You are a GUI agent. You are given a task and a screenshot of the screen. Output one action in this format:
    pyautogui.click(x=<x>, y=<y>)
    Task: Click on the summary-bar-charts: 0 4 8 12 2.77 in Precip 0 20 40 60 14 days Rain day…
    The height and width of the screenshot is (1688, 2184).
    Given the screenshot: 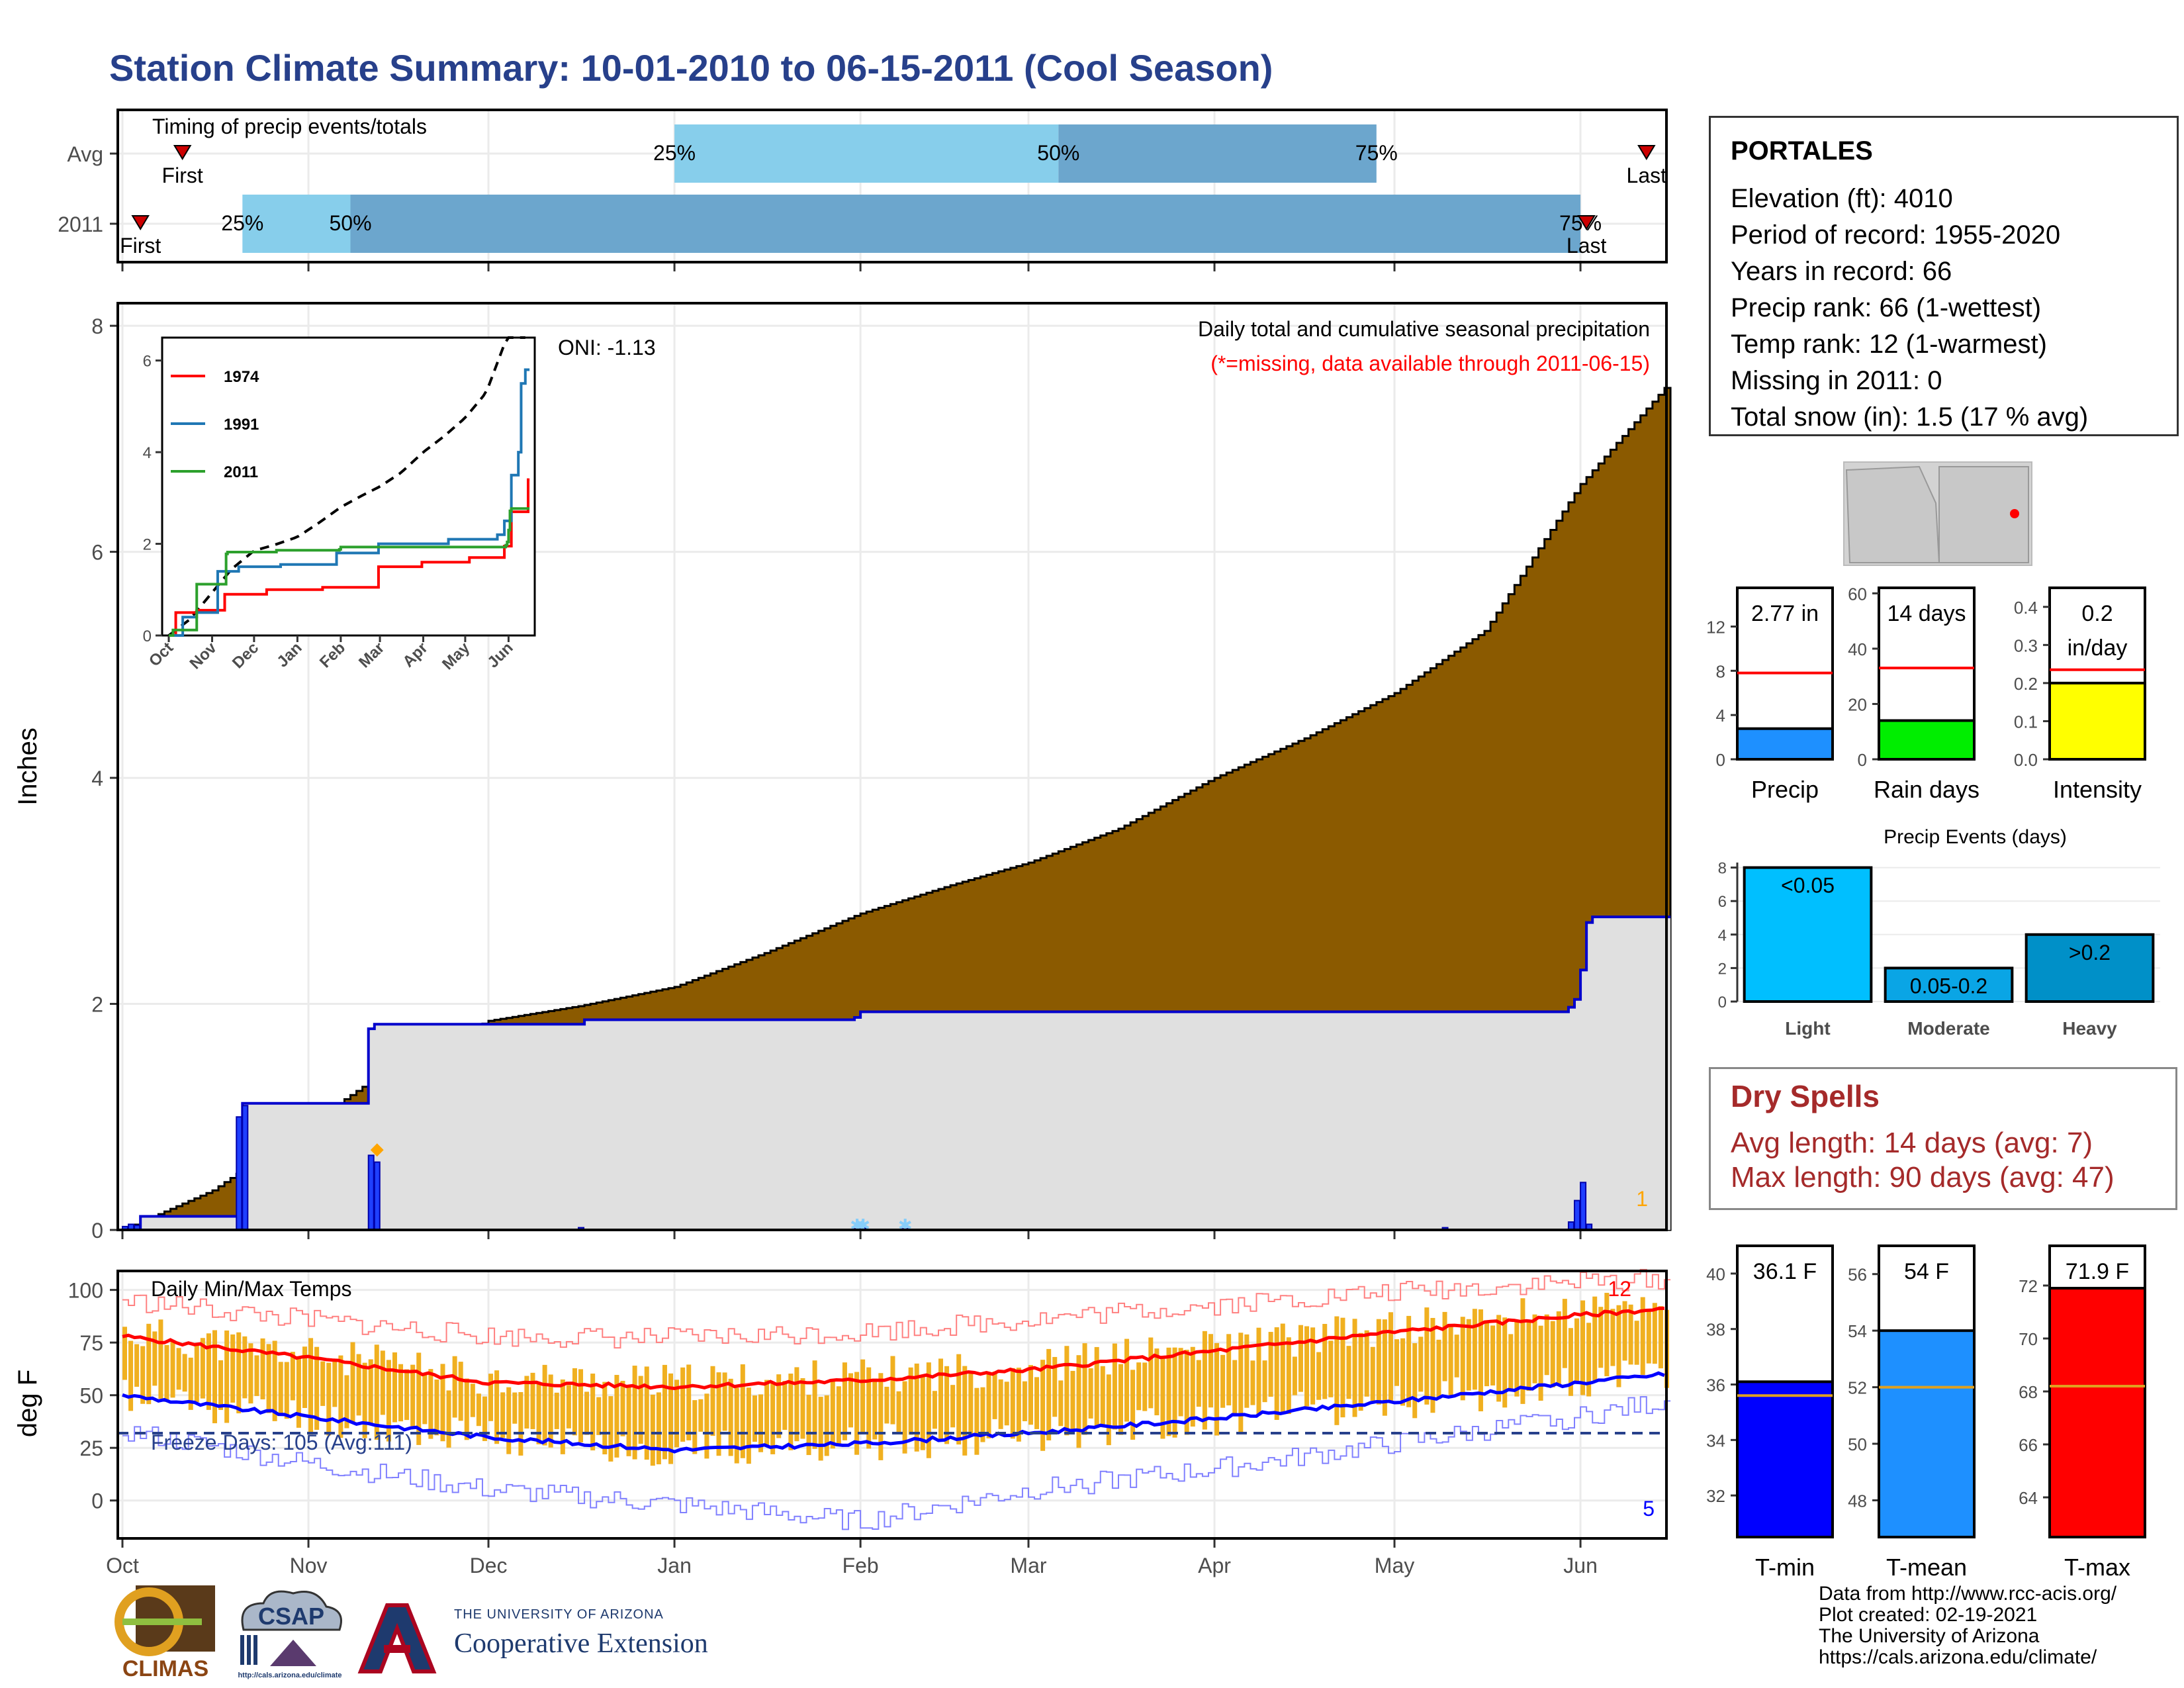 What is the action you would take?
    pyautogui.click(x=1926, y=693)
    